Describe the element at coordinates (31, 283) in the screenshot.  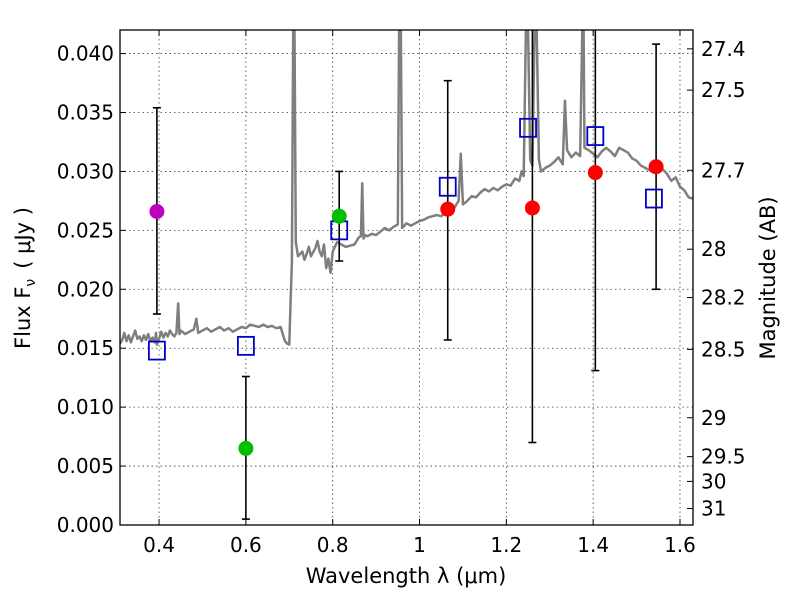
I see `y-axis-title-sub: ν` at that location.